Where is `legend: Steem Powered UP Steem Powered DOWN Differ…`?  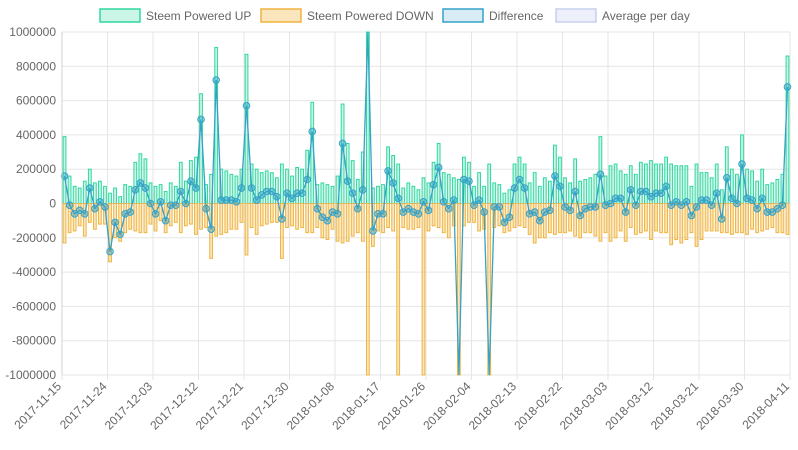 legend: Steem Powered UP Steem Powered DOWN Differ… is located at coordinates (394, 15).